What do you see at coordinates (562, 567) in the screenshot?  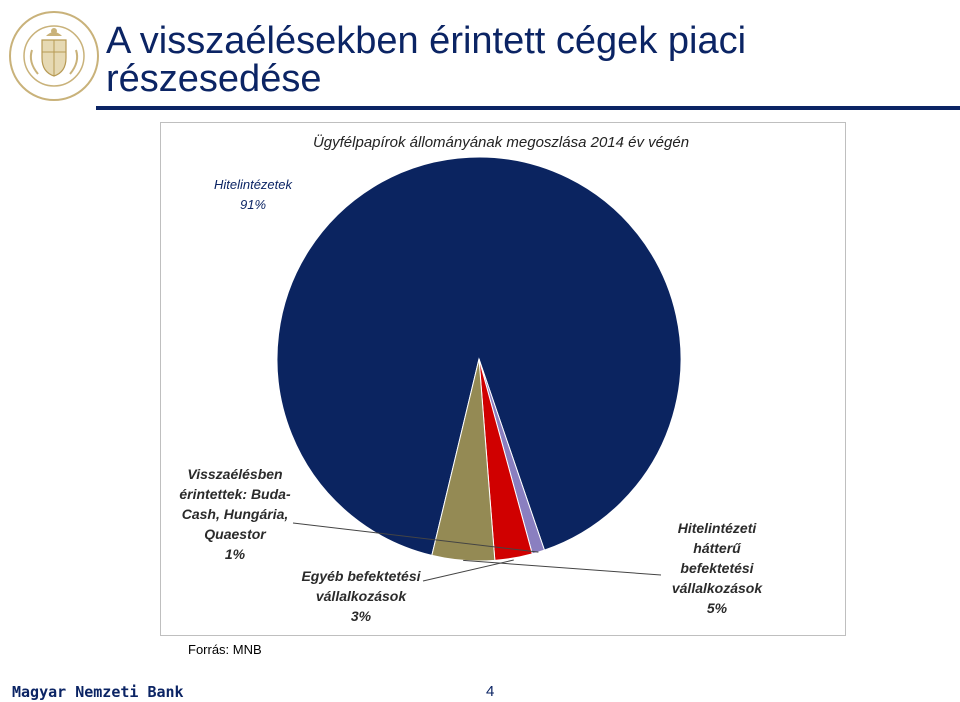 I see `leader-hitelintezeti` at bounding box center [562, 567].